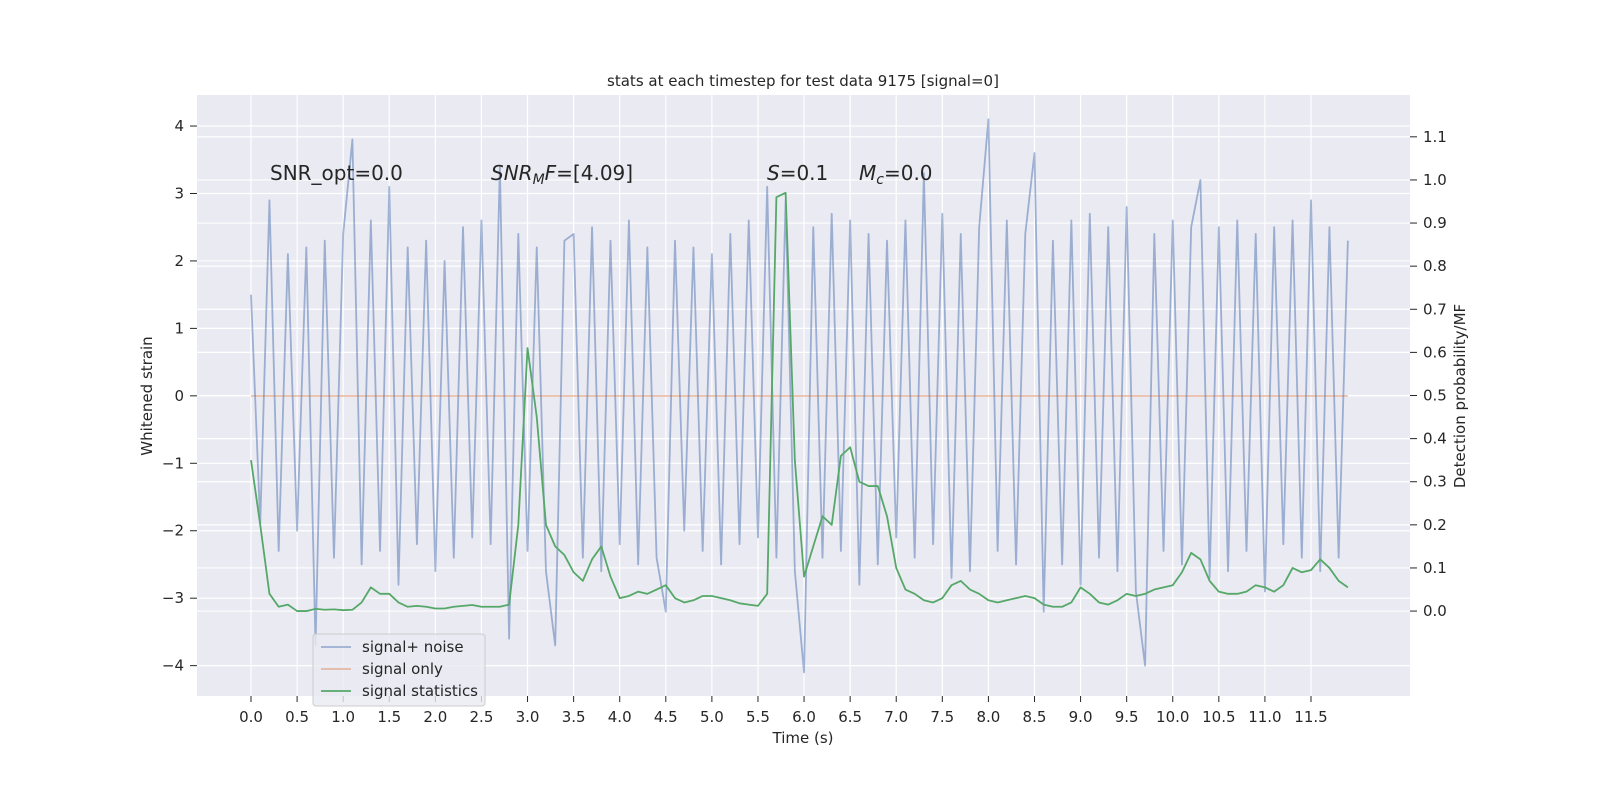 The width and height of the screenshot is (1600, 800). Describe the element at coordinates (1435, 439) in the screenshot. I see `y2-tick-label: 0.4` at that location.